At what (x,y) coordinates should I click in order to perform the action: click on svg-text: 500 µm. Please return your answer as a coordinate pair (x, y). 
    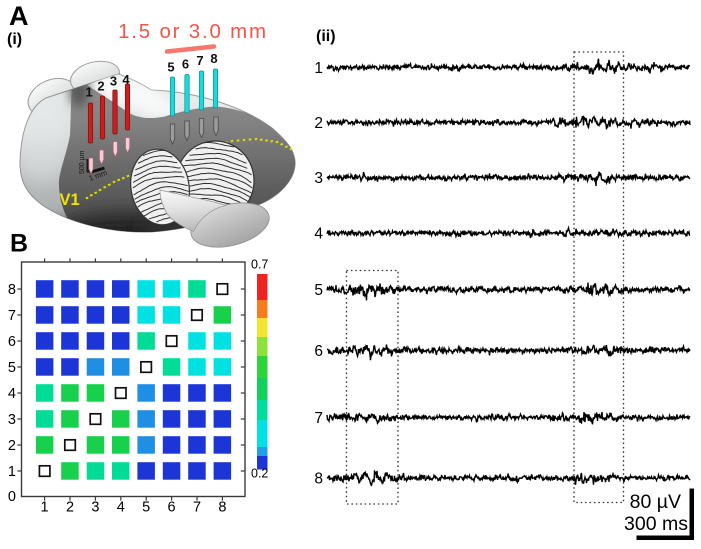
    Looking at the image, I should click on (82, 162).